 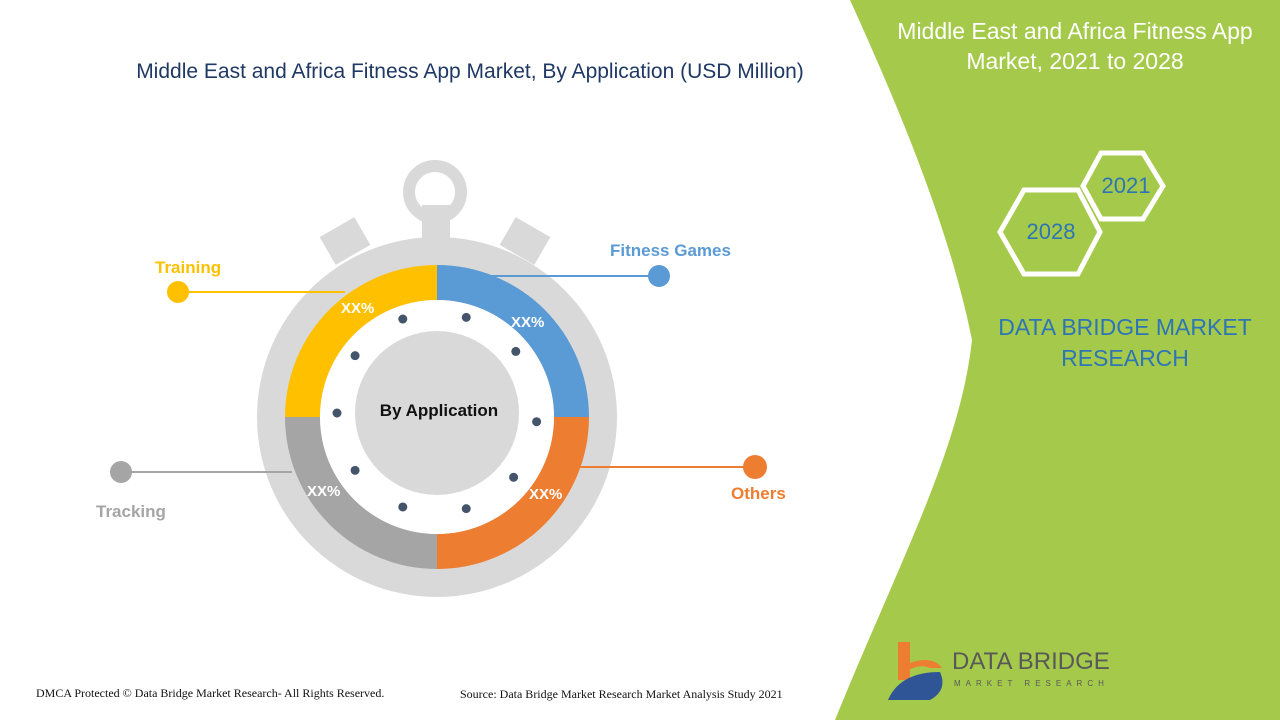 What do you see at coordinates (1125, 342) in the screenshot?
I see `brand-text: DATA BRIDGE MARKET RESEARCH` at bounding box center [1125, 342].